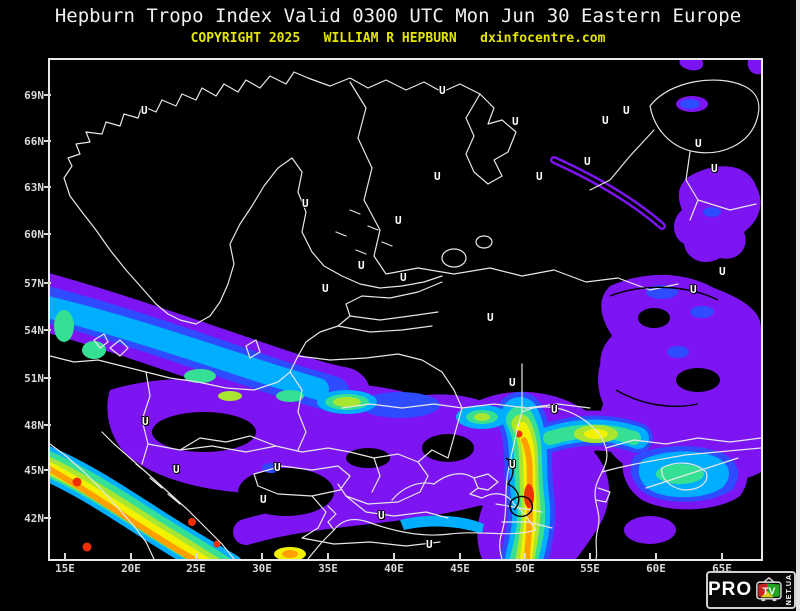 The height and width of the screenshot is (611, 800). What do you see at coordinates (525, 568) in the screenshot?
I see `lon-tick-label: 50E` at bounding box center [525, 568].